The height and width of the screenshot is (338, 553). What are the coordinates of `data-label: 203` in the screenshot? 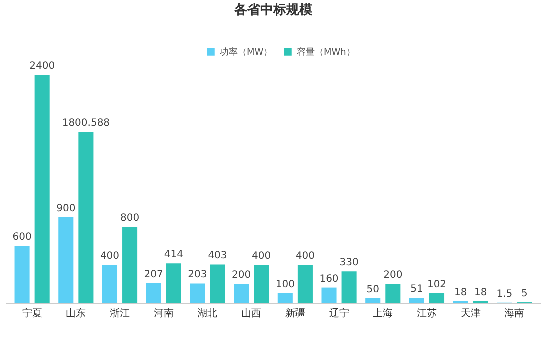 It's located at (198, 275).